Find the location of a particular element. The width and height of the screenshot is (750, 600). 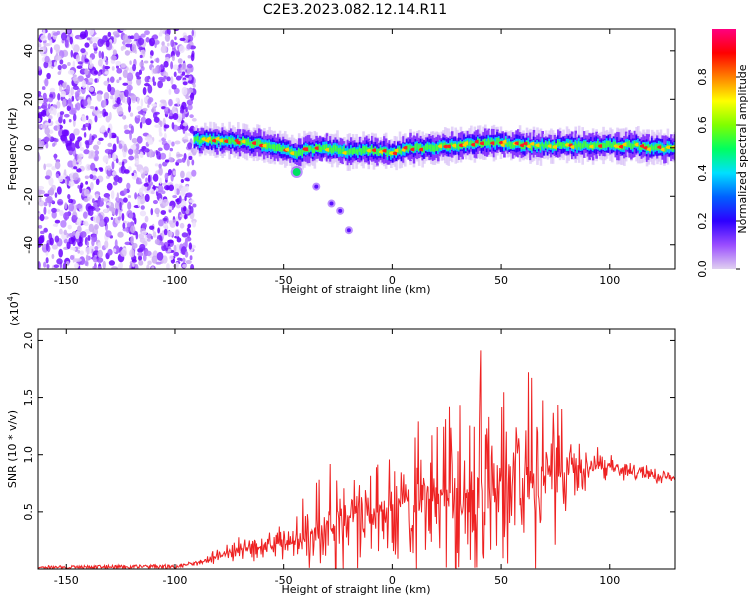

spectrogram-x-tick-label: 50 is located at coordinates (501, 280).